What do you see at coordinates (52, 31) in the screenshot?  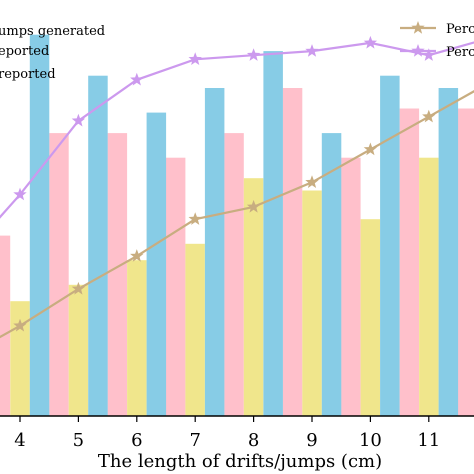 I see `legend-label-jumps-generated: umps generated` at bounding box center [52, 31].